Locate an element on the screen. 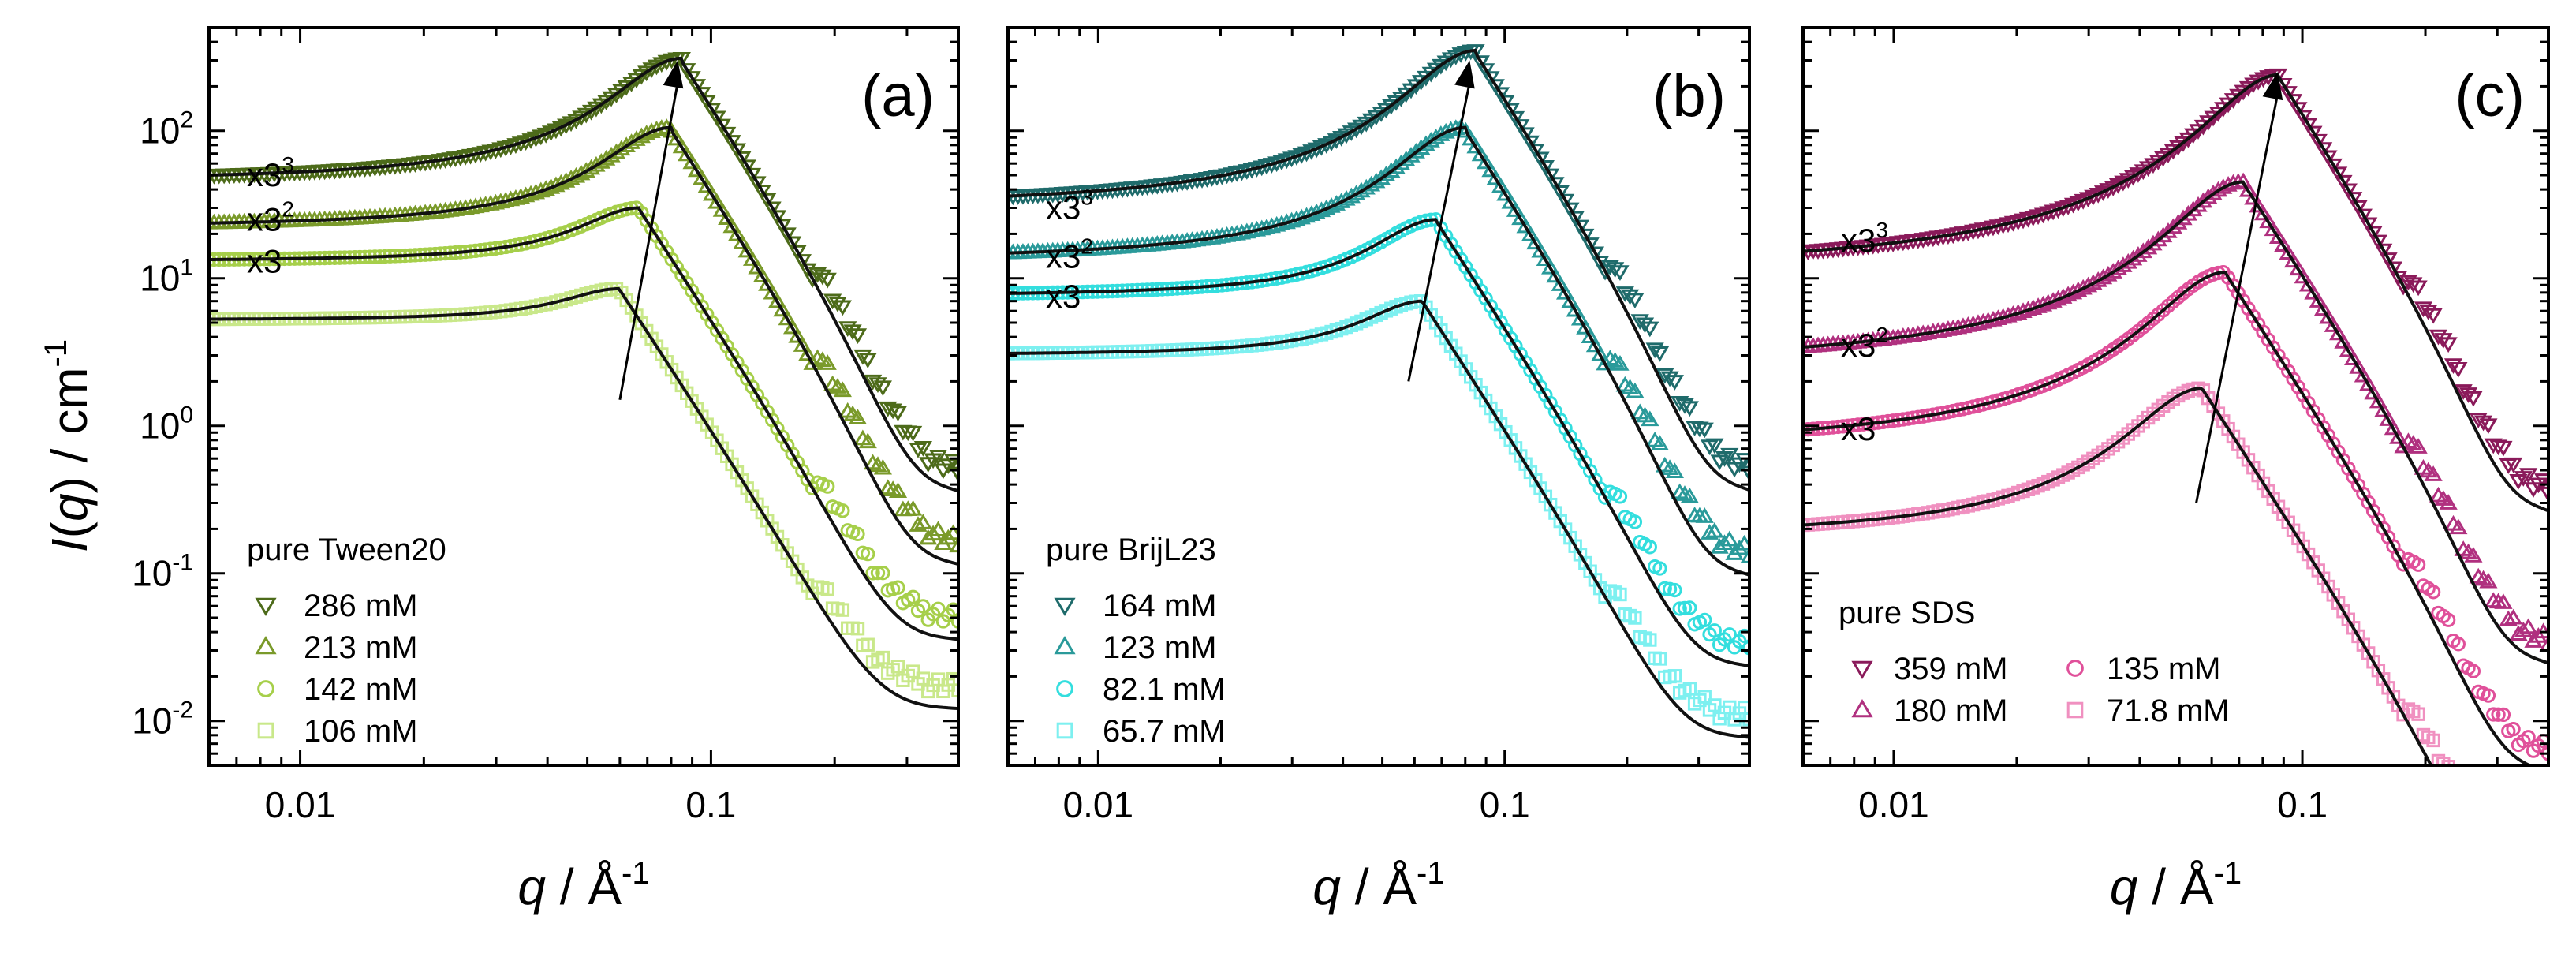 This screenshot has width=2576, height=957. scale-factor-label: x33 is located at coordinates (1069, 205).